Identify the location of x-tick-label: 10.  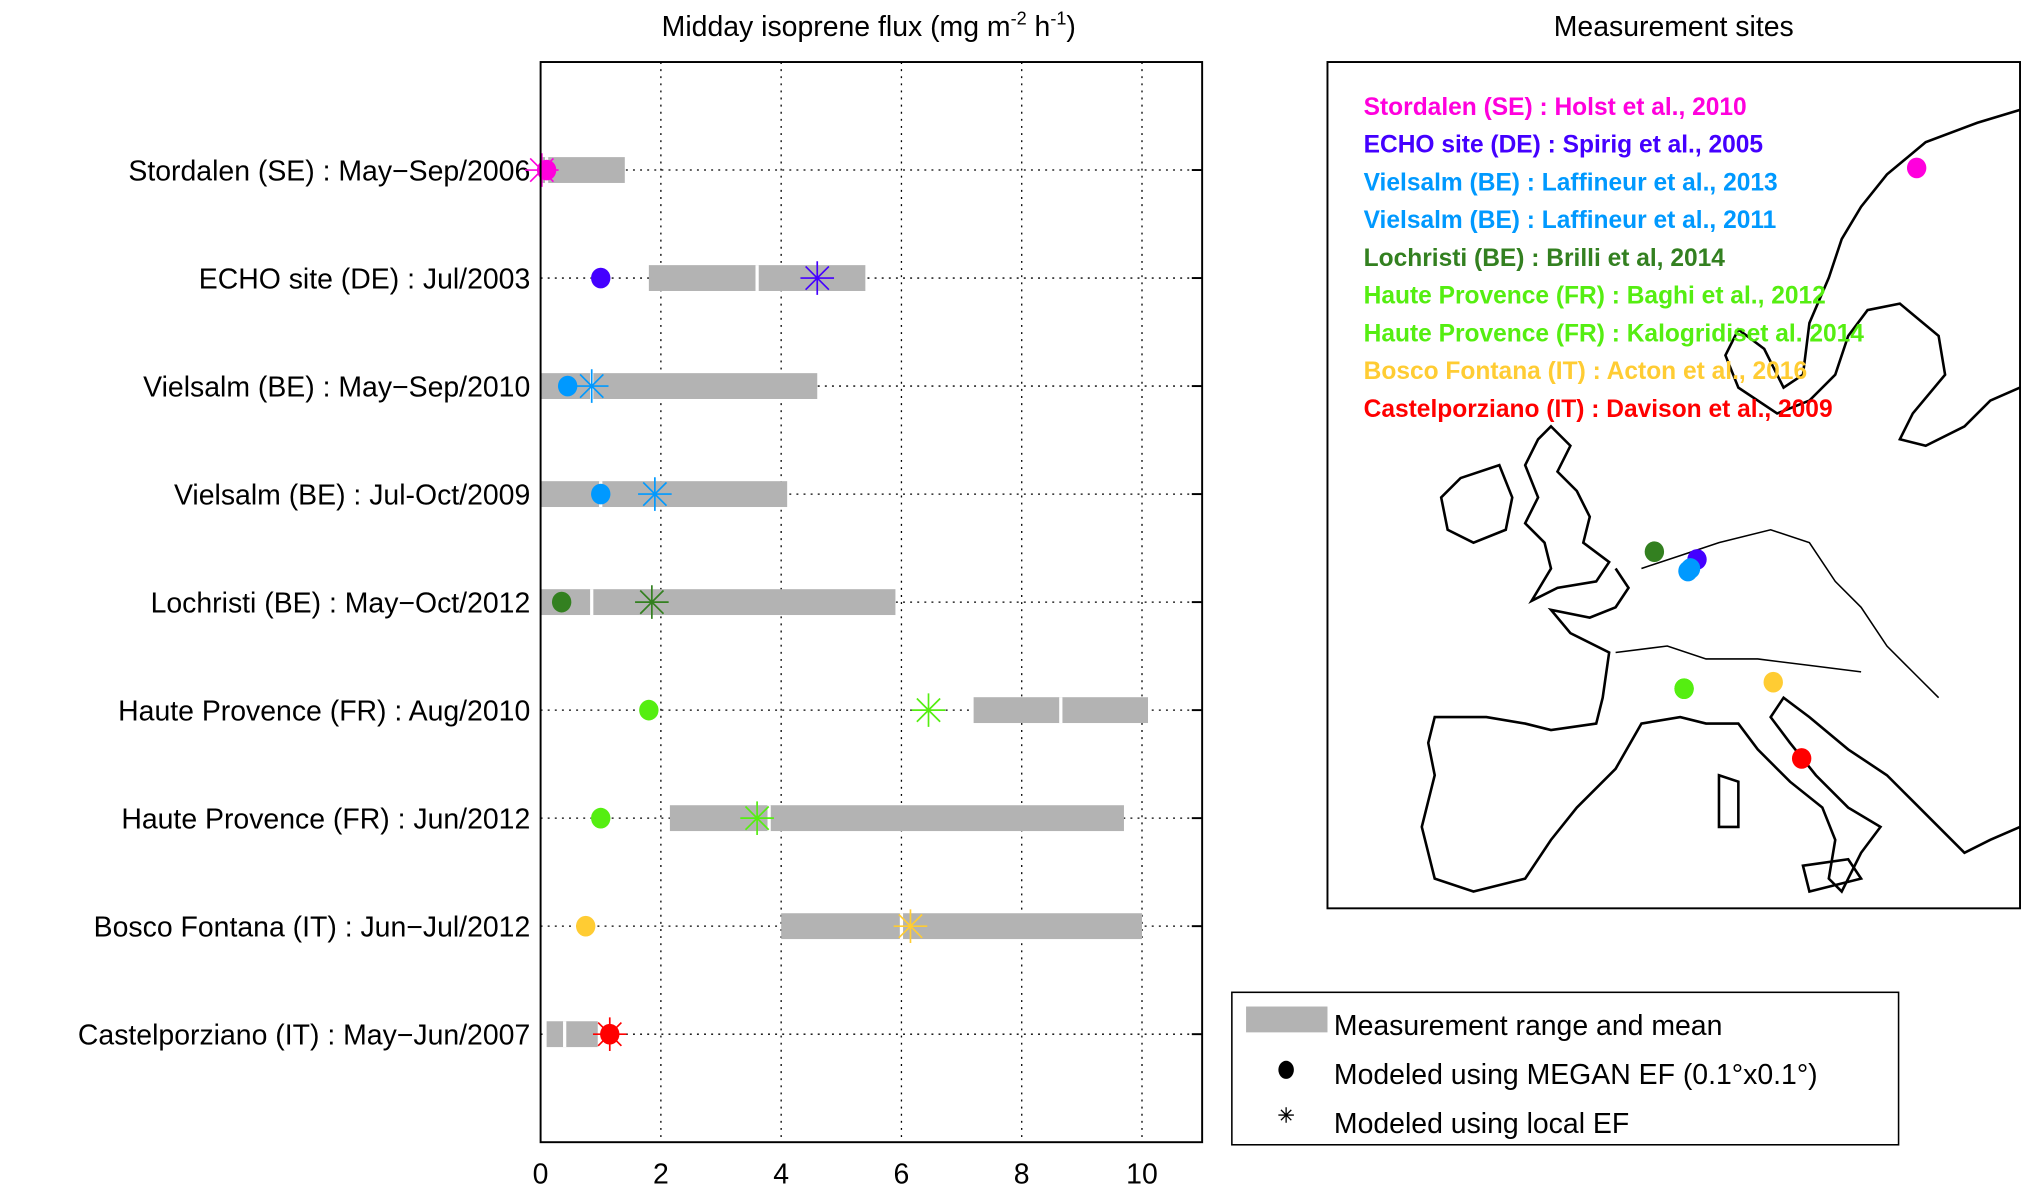
(1142, 1174).